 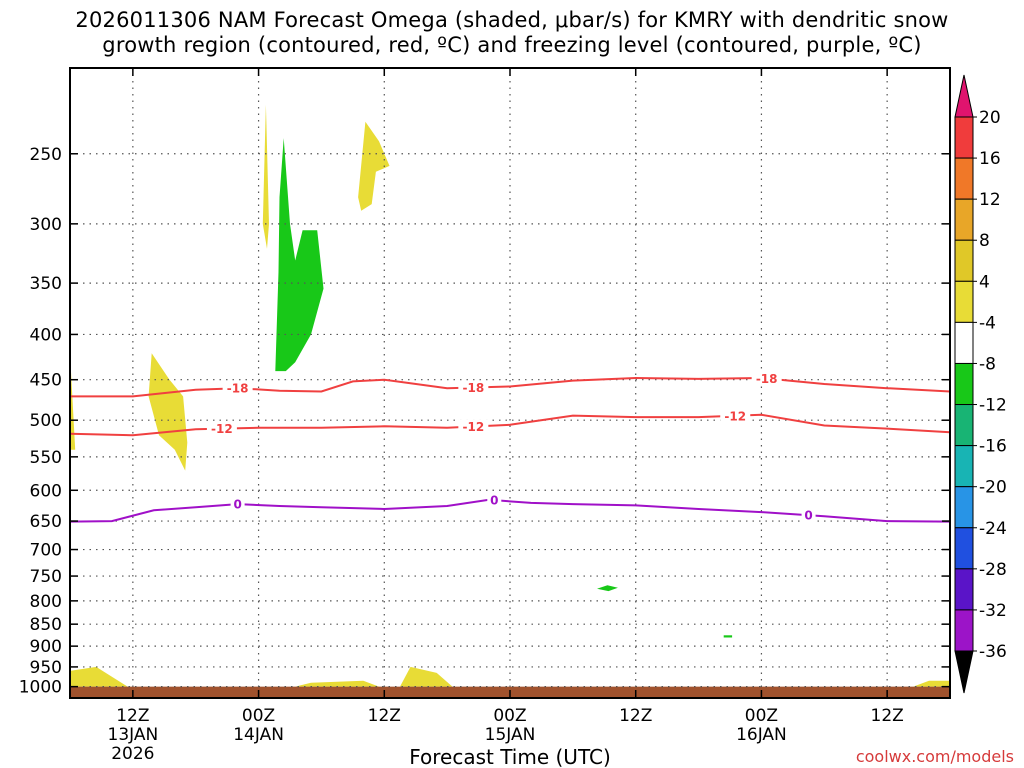 What do you see at coordinates (46, 577) in the screenshot?
I see `y-tick-label-750: 750` at bounding box center [46, 577].